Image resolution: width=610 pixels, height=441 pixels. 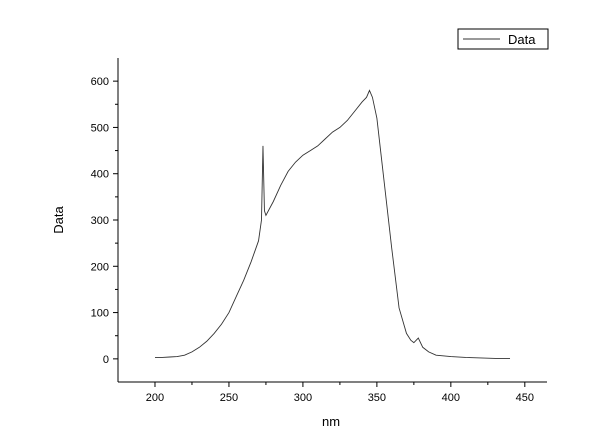 I want to click on x-axis-label: nm, so click(x=331, y=421).